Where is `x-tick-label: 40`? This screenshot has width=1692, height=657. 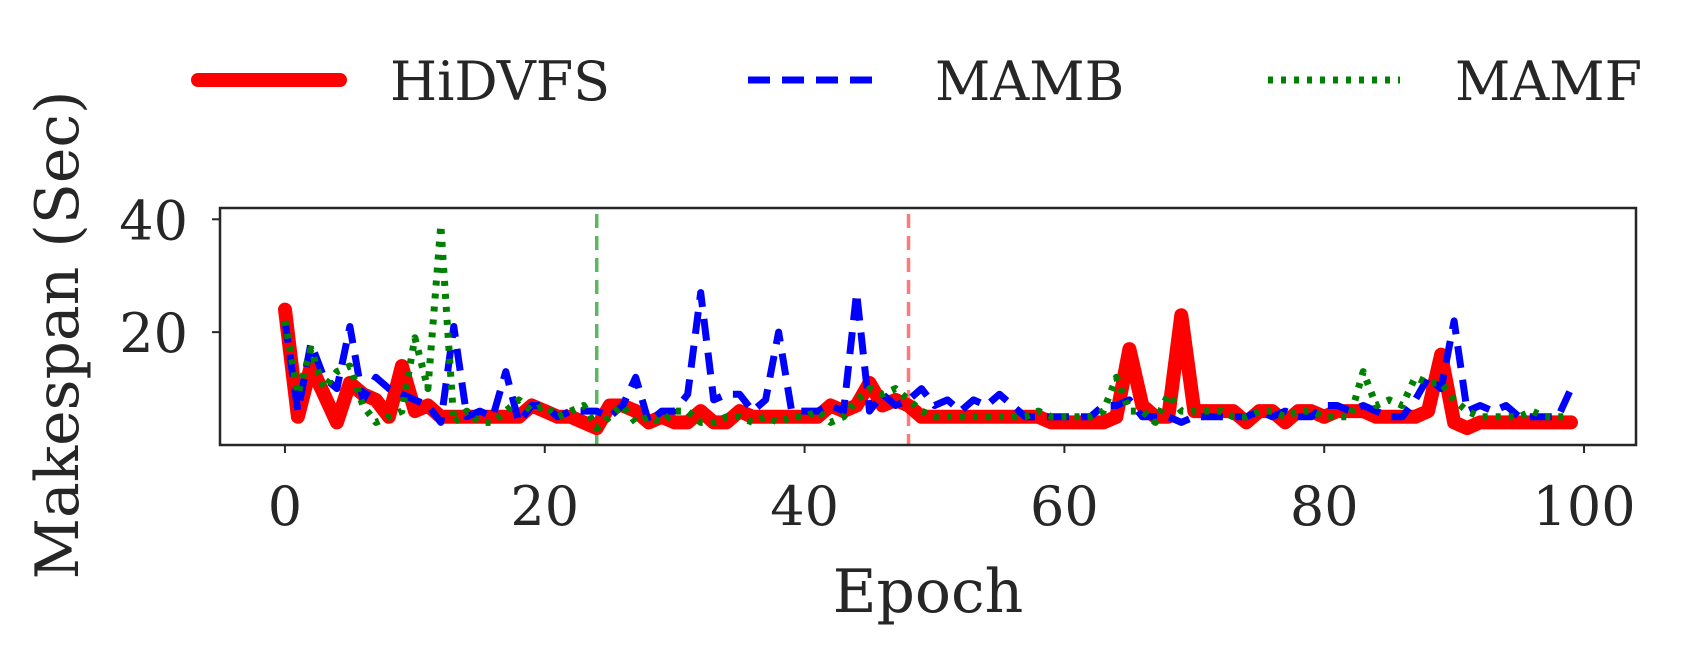
x-tick-label: 40 is located at coordinates (804, 506).